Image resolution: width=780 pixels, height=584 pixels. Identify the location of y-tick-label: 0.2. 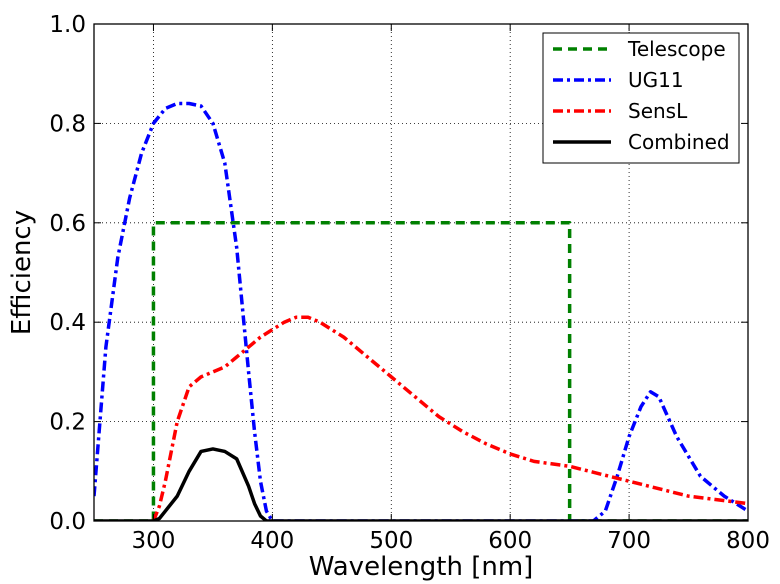
(67, 423).